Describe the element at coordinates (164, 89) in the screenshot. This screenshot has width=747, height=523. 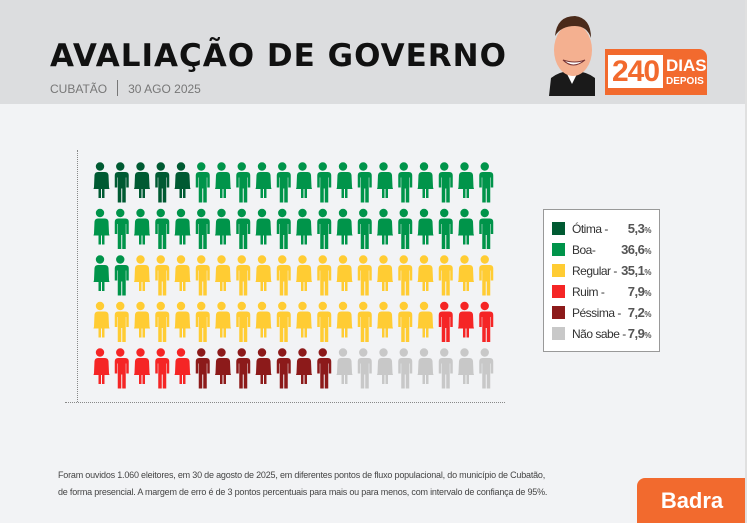
I see `date: 30 AGO 2025` at that location.